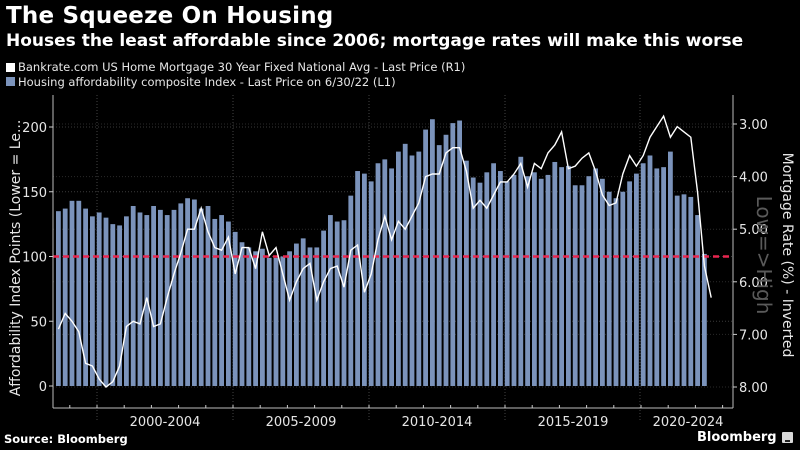  Describe the element at coordinates (753, 230) in the screenshot. I see `y2-tick-label: 5.00` at that location.